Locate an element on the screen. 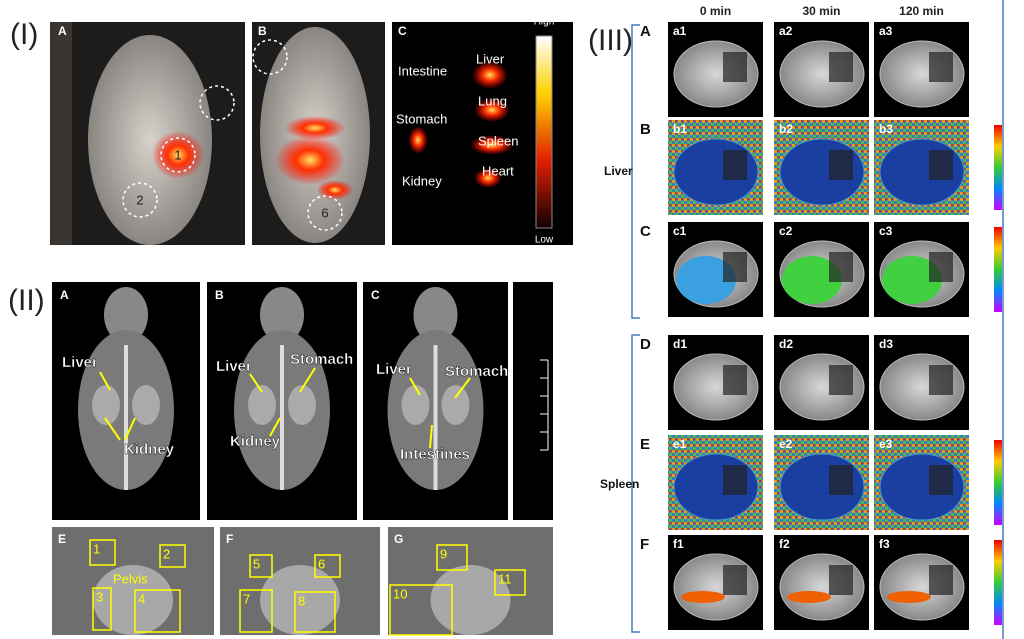  organ-label: Lung is located at coordinates (492, 100).